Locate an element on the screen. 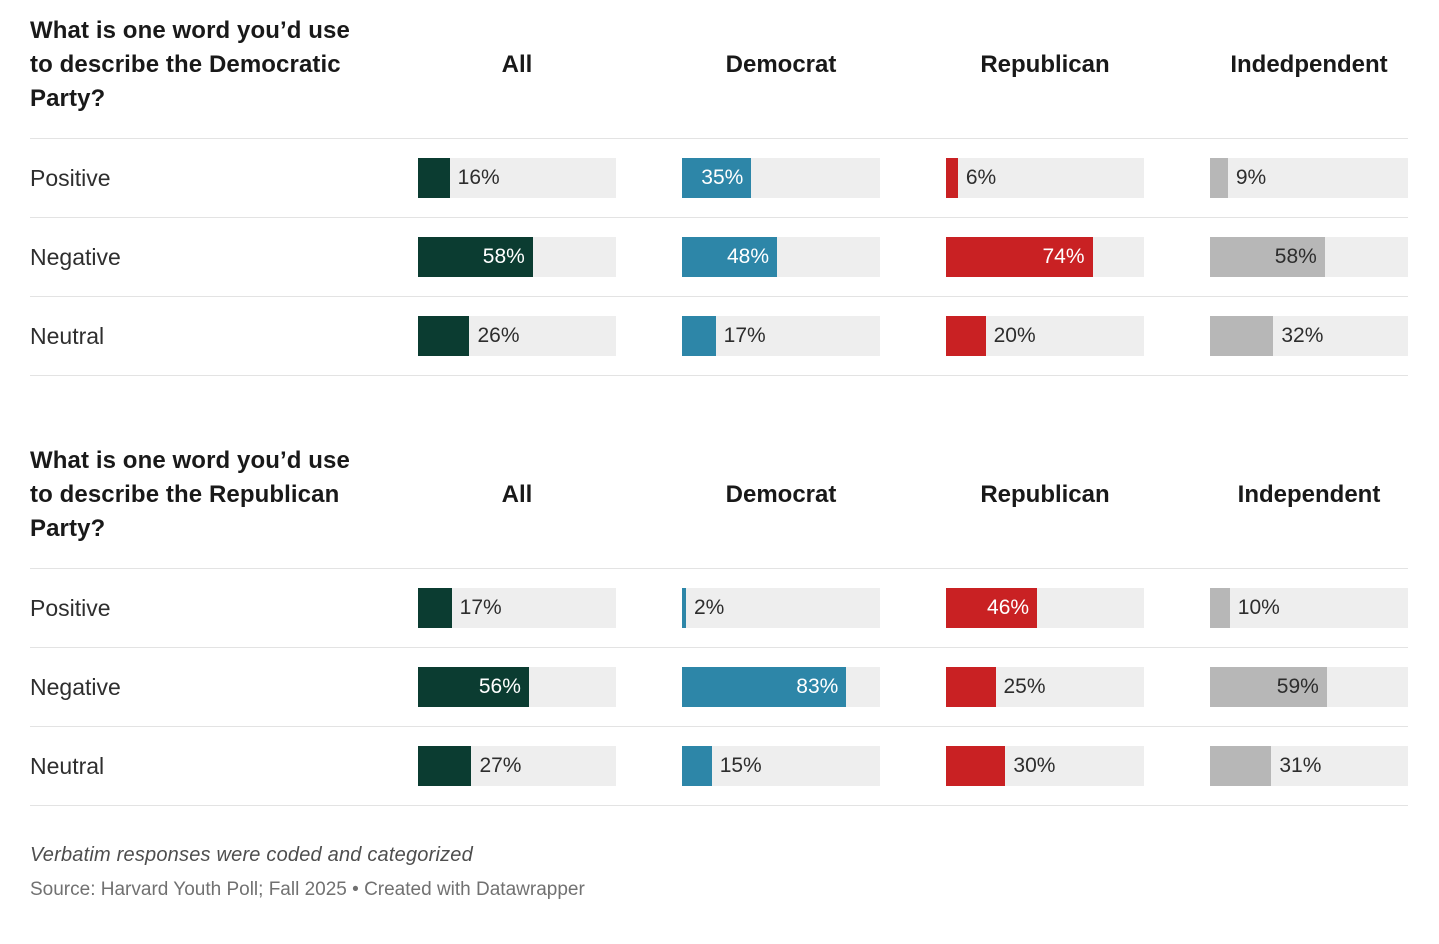 The image size is (1439, 944). column-header-indedpendent: Indedpendent is located at coordinates (1309, 64).